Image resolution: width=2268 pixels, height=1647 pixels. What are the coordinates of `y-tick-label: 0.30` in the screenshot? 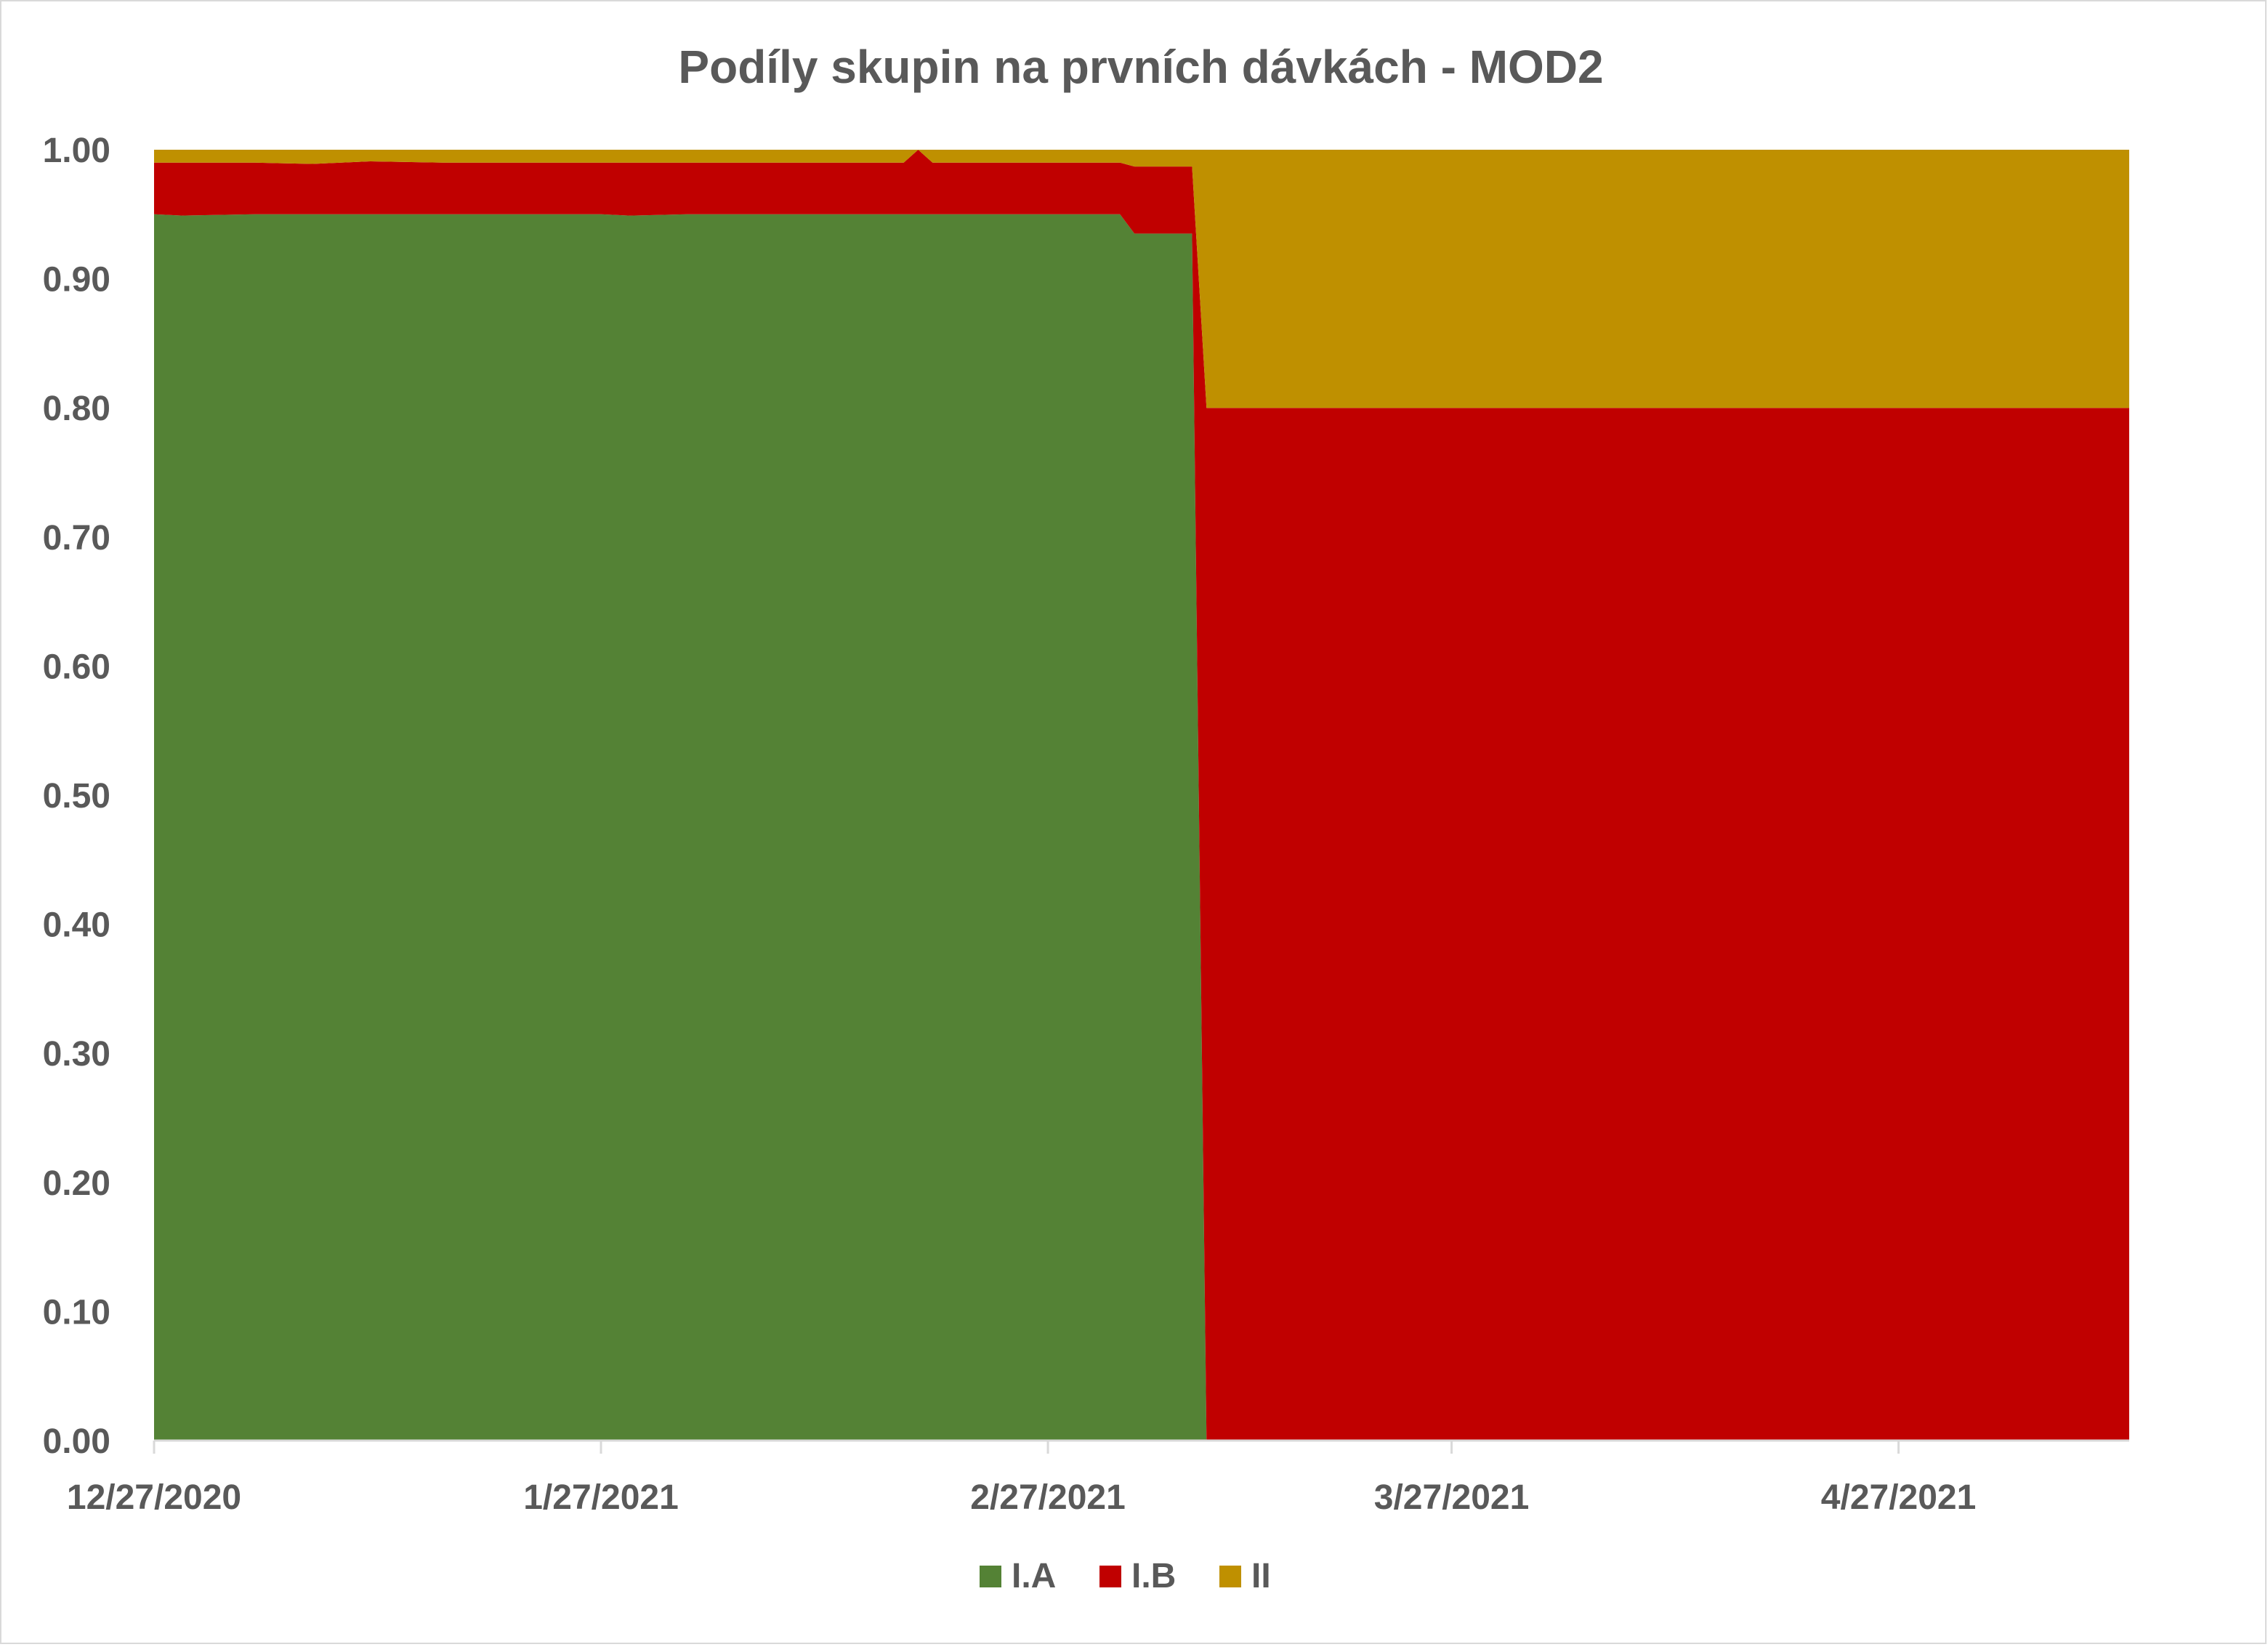 It's located at (76, 1054).